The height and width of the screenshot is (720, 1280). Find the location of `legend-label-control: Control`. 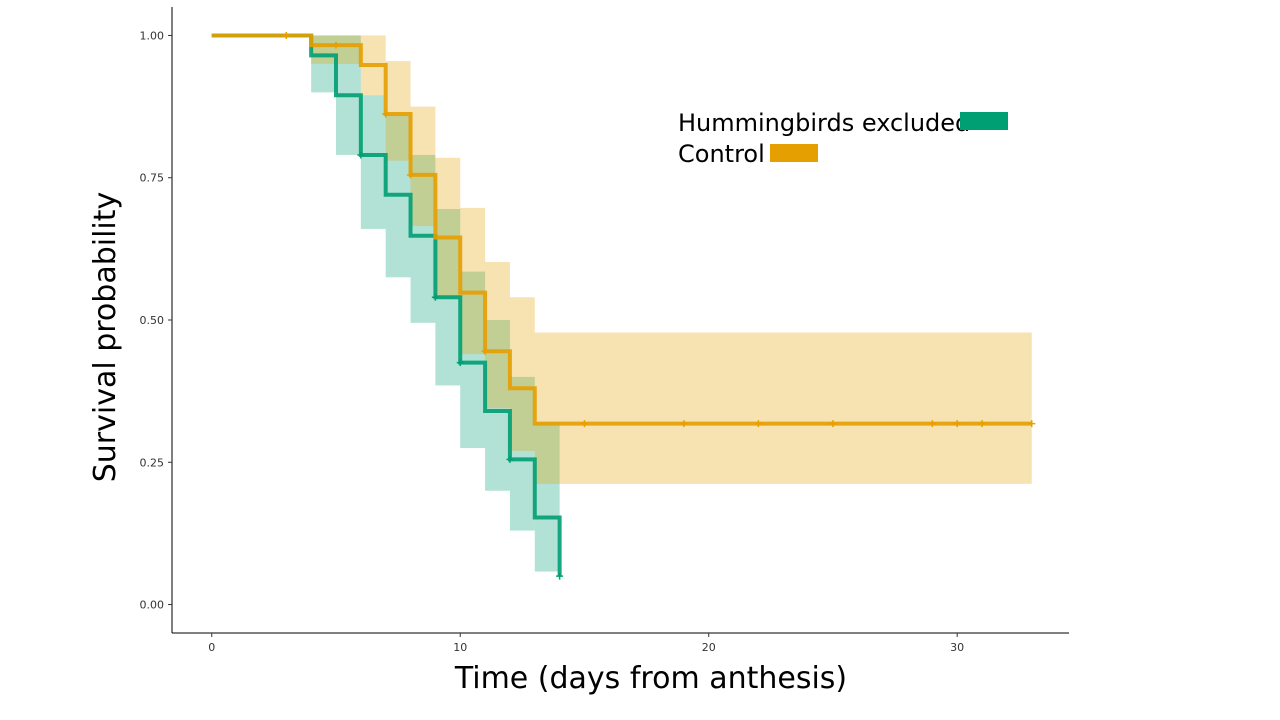

legend-label-control: Control is located at coordinates (721, 154).